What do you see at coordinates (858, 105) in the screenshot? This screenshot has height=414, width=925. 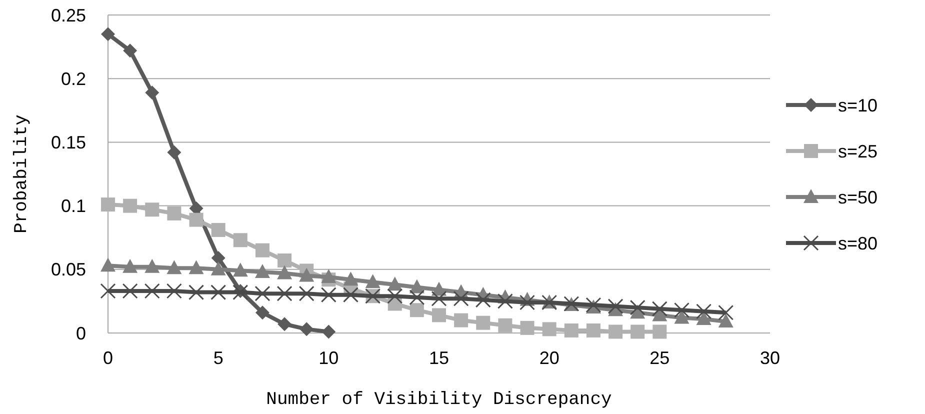 I see `legend-label: s=10` at bounding box center [858, 105].